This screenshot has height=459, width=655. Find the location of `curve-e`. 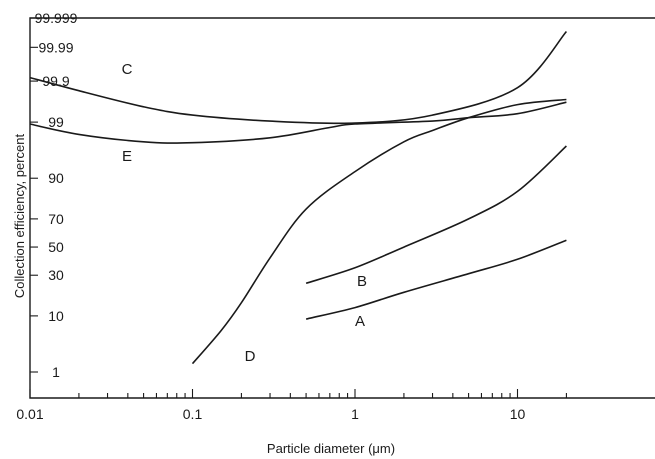

curve-e is located at coordinates (298, 122).